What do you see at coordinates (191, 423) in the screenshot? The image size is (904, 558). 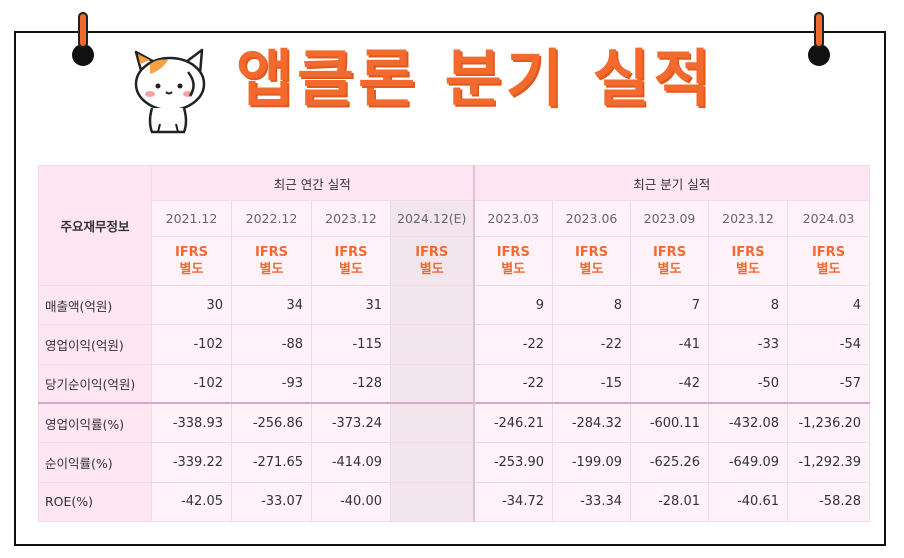 I see `table-cell: -338.93` at bounding box center [191, 423].